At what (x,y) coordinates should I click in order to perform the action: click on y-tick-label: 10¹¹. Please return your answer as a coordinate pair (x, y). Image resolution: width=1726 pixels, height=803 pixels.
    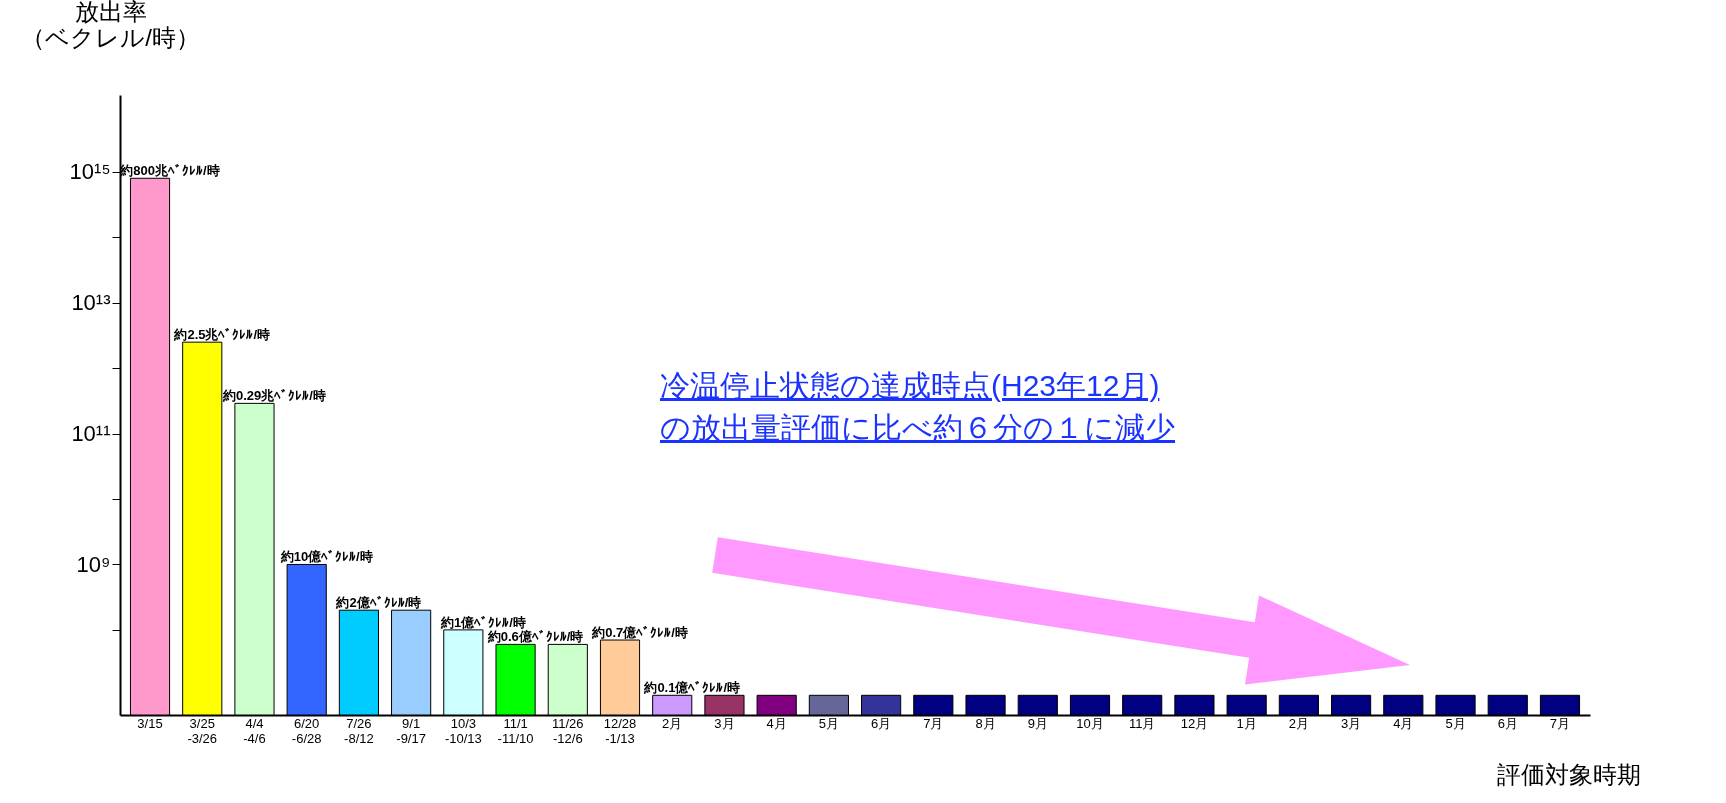
    Looking at the image, I should click on (91, 434).